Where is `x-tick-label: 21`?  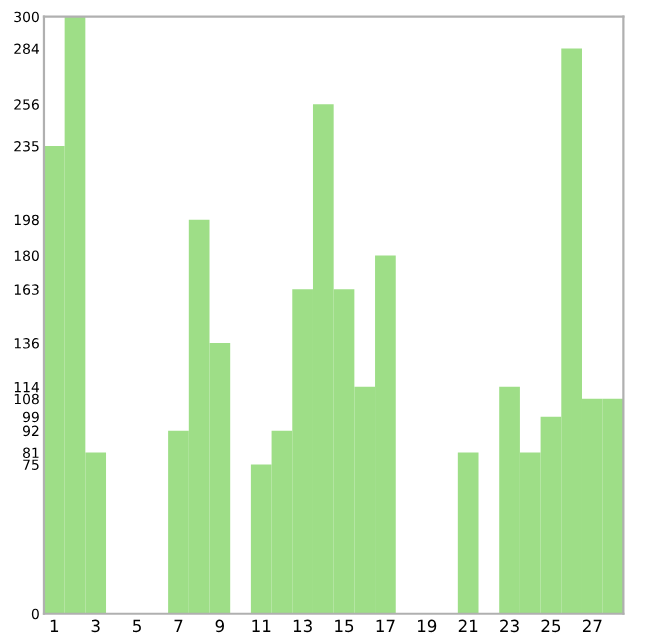
x-tick-label: 21 is located at coordinates (468, 625).